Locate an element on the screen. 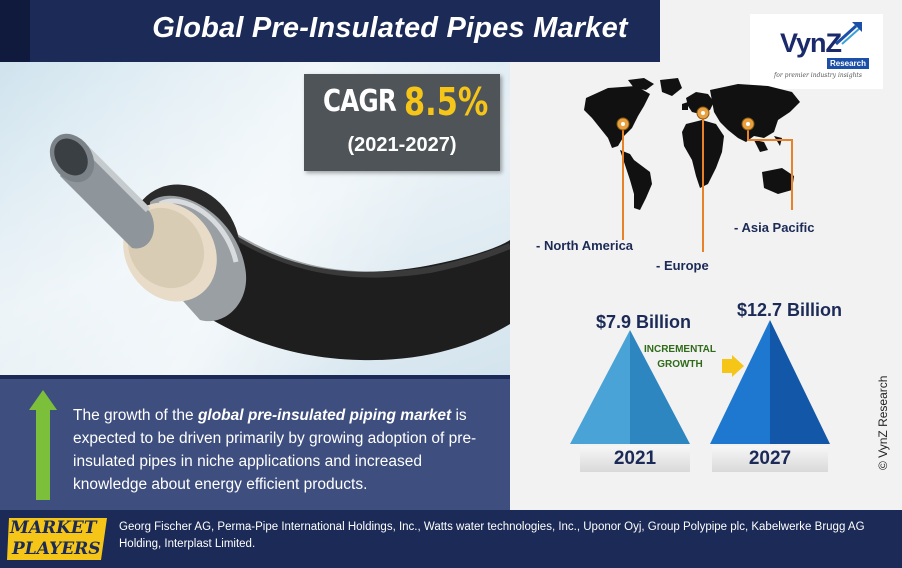  vynz-logo is located at coordinates (816, 51).